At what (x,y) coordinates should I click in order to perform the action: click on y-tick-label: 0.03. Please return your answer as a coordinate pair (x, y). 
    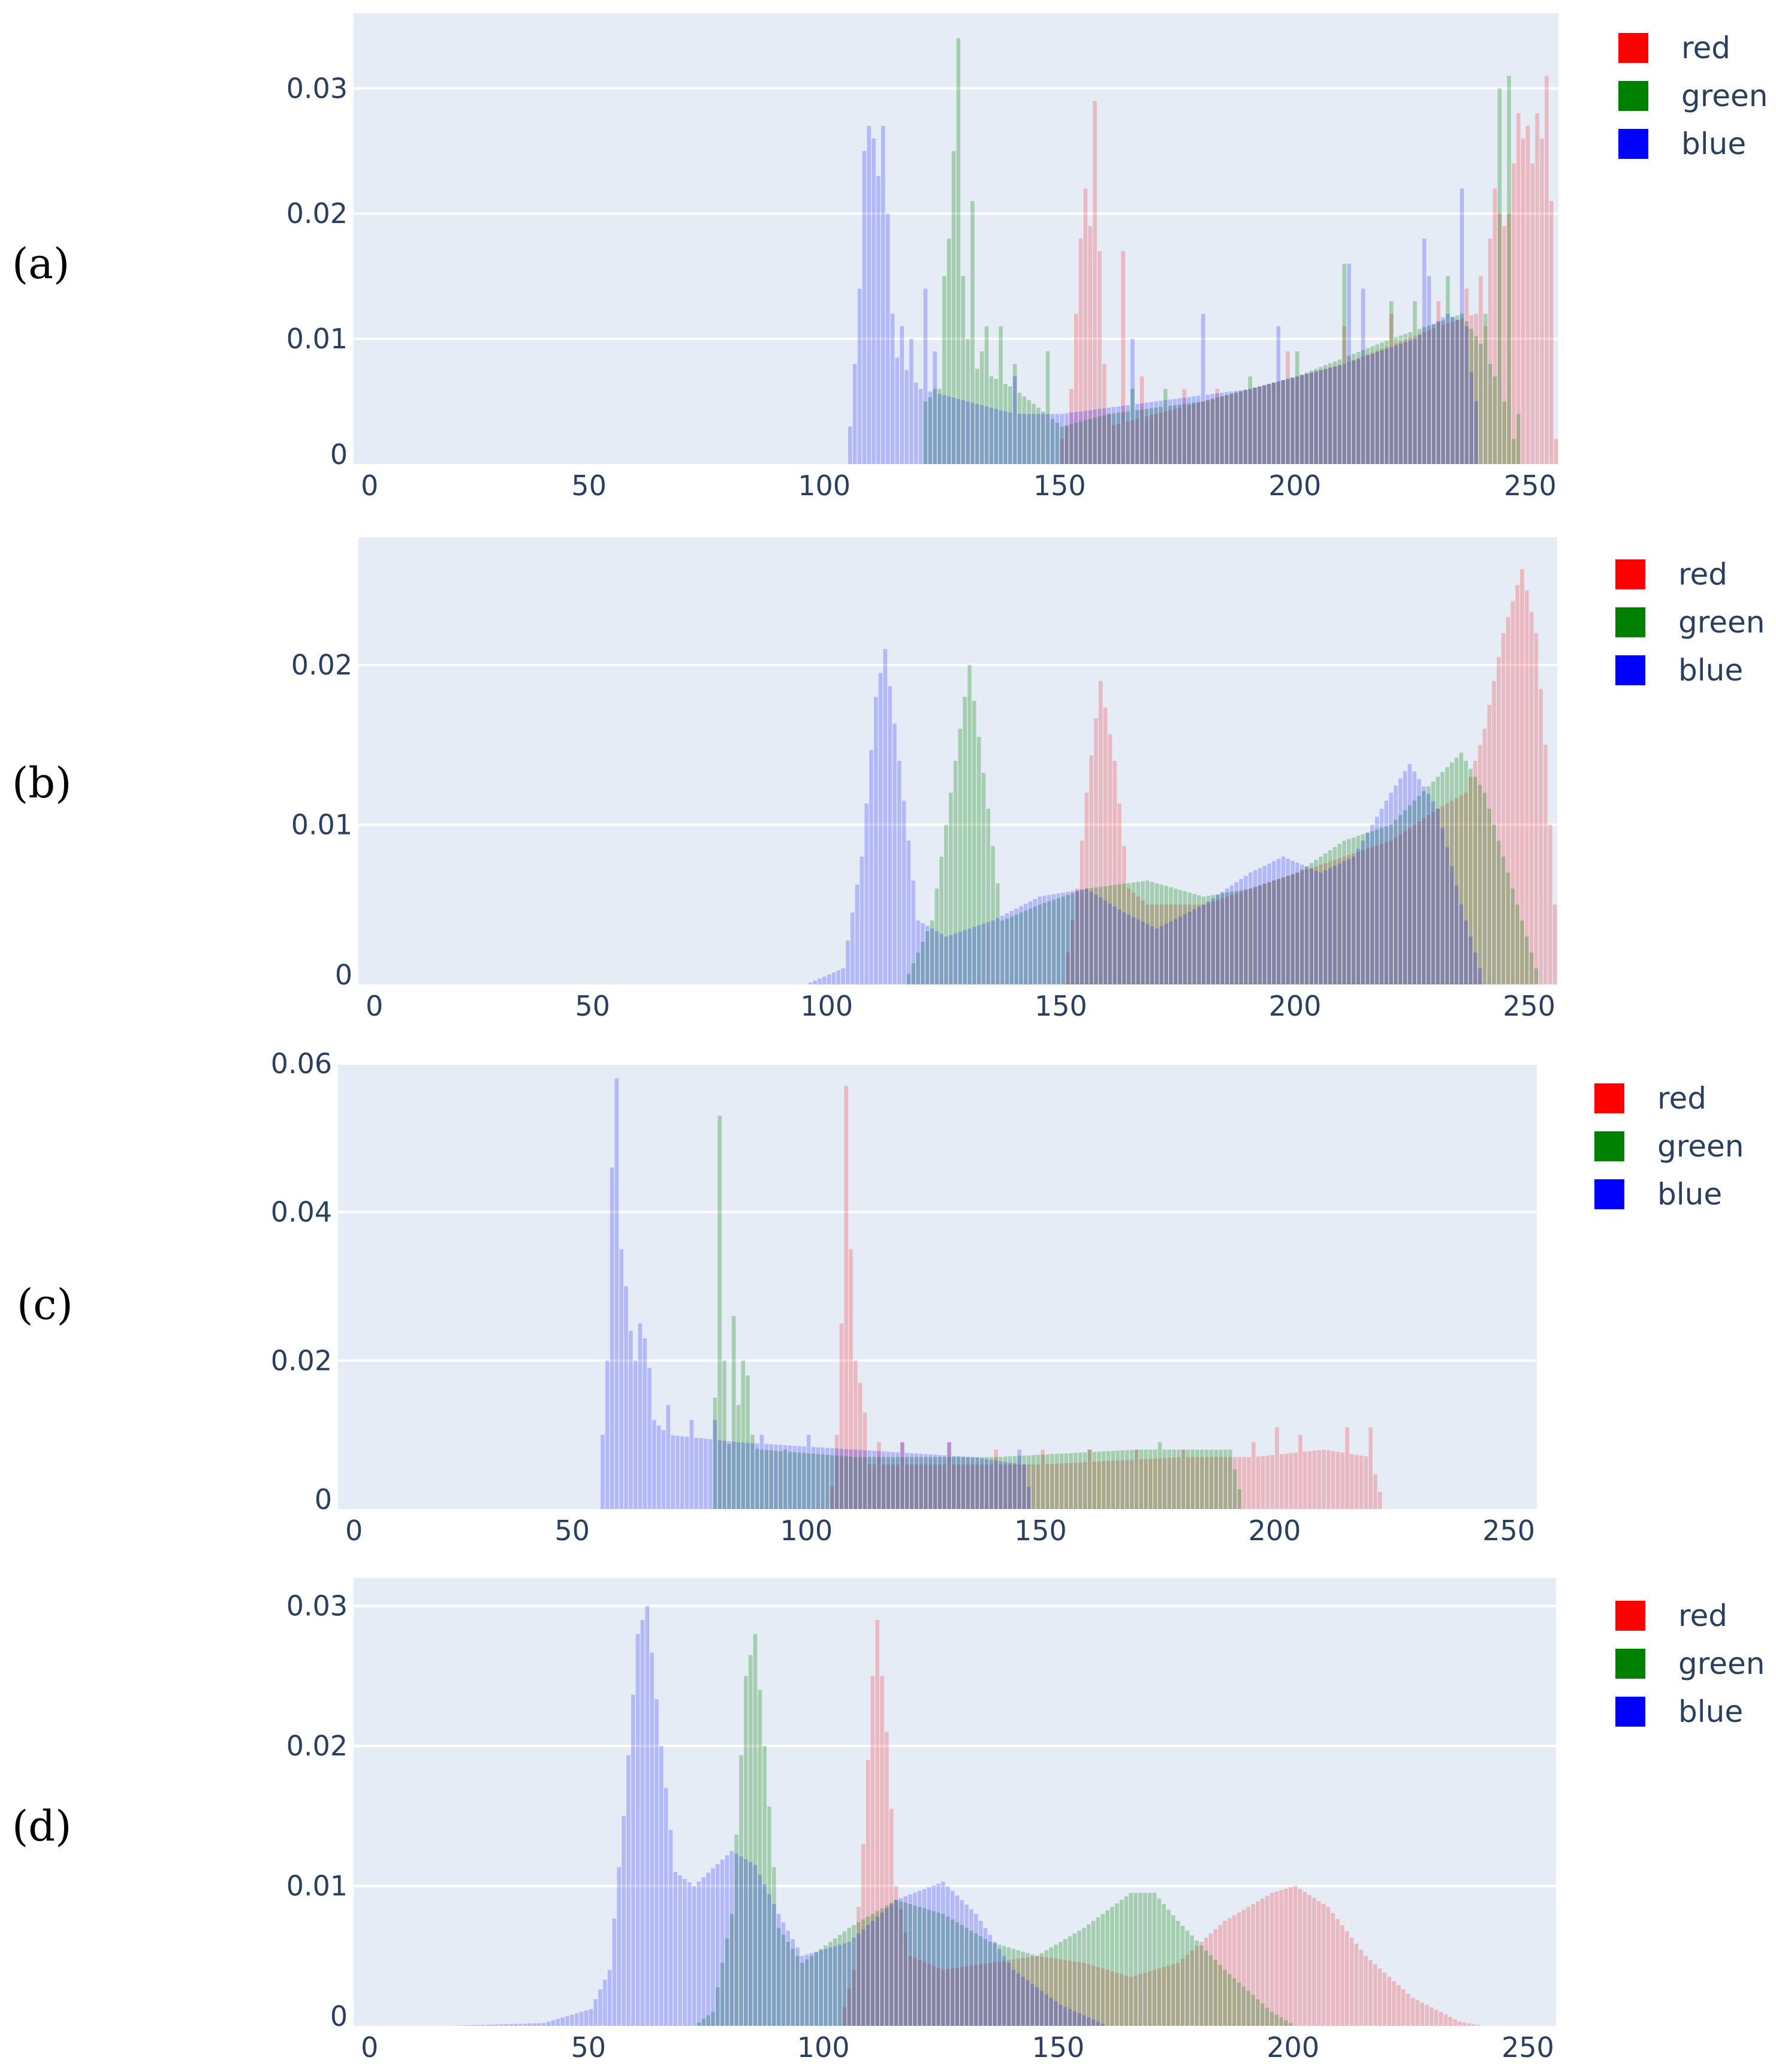
    Looking at the image, I should click on (317, 1606).